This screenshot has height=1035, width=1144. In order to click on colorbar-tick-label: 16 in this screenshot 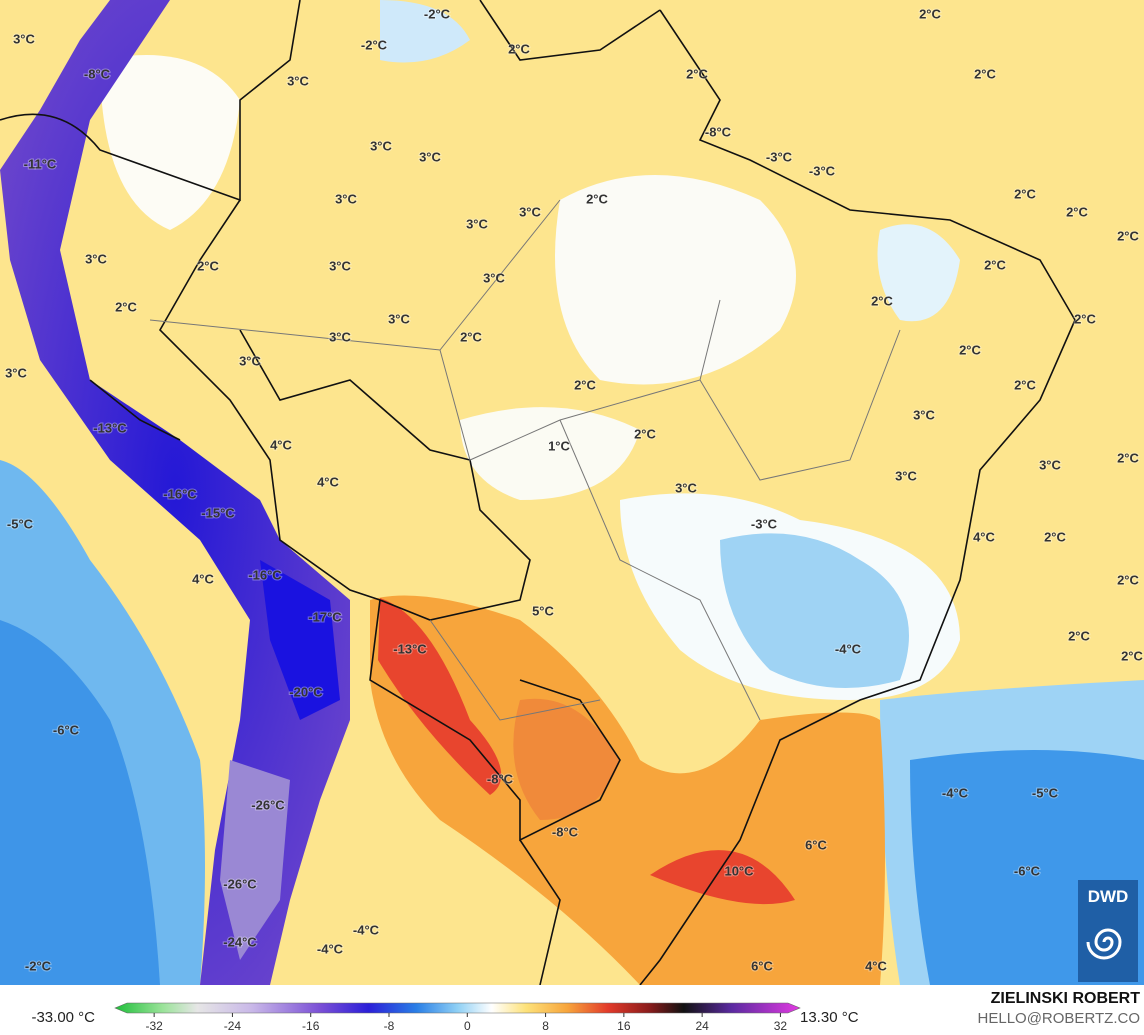, I will do `click(624, 1026)`.